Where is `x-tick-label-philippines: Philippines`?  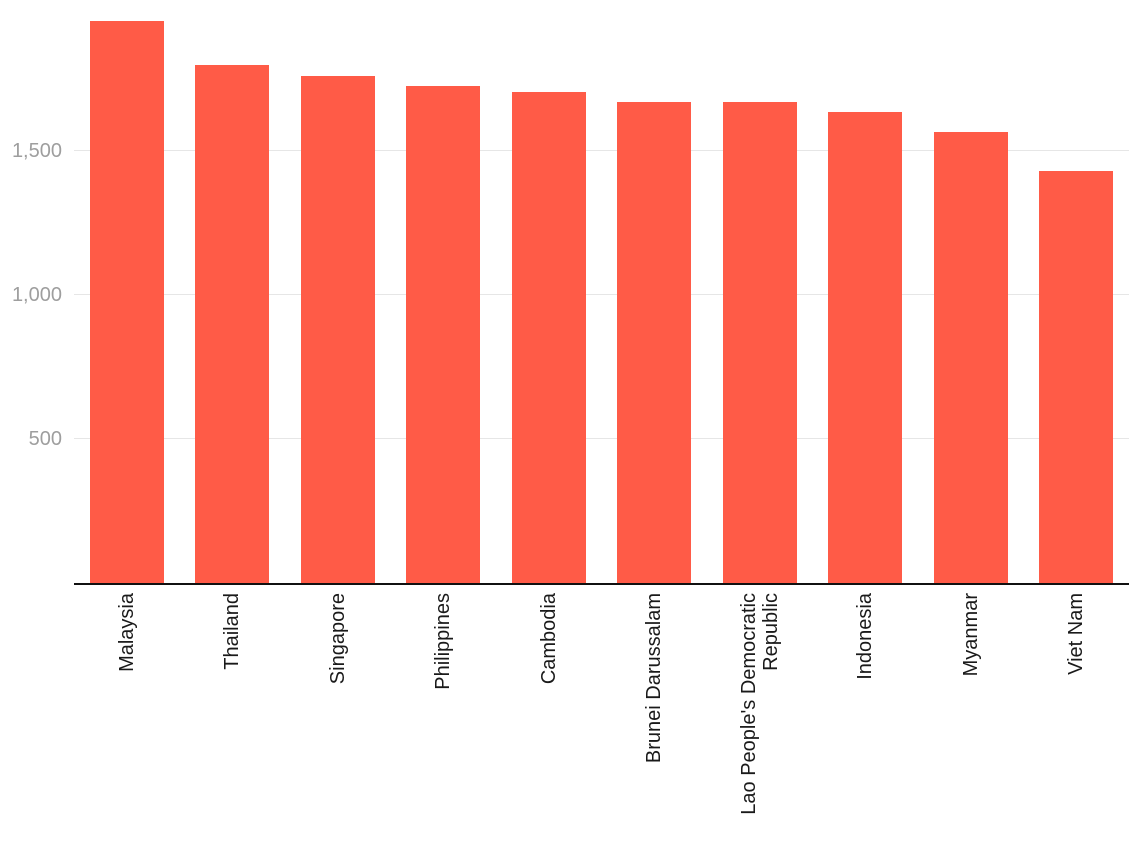
x-tick-label-philippines: Philippines is located at coordinates (443, 641).